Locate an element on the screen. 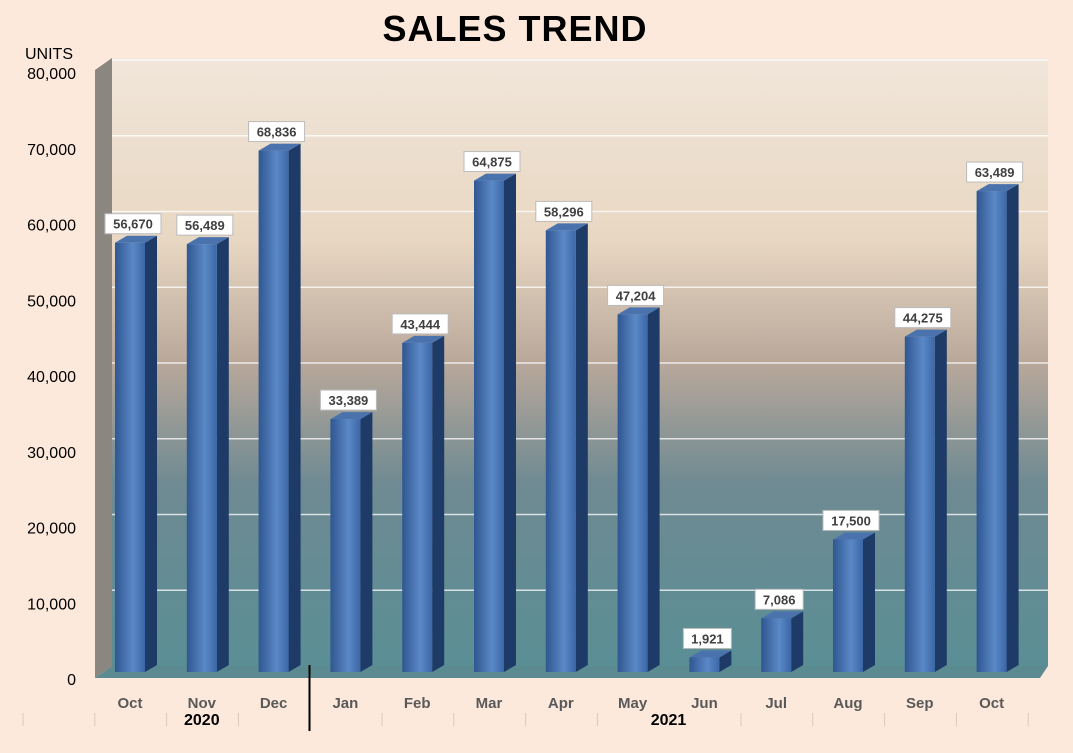  data-label: 56,489 is located at coordinates (205, 225).